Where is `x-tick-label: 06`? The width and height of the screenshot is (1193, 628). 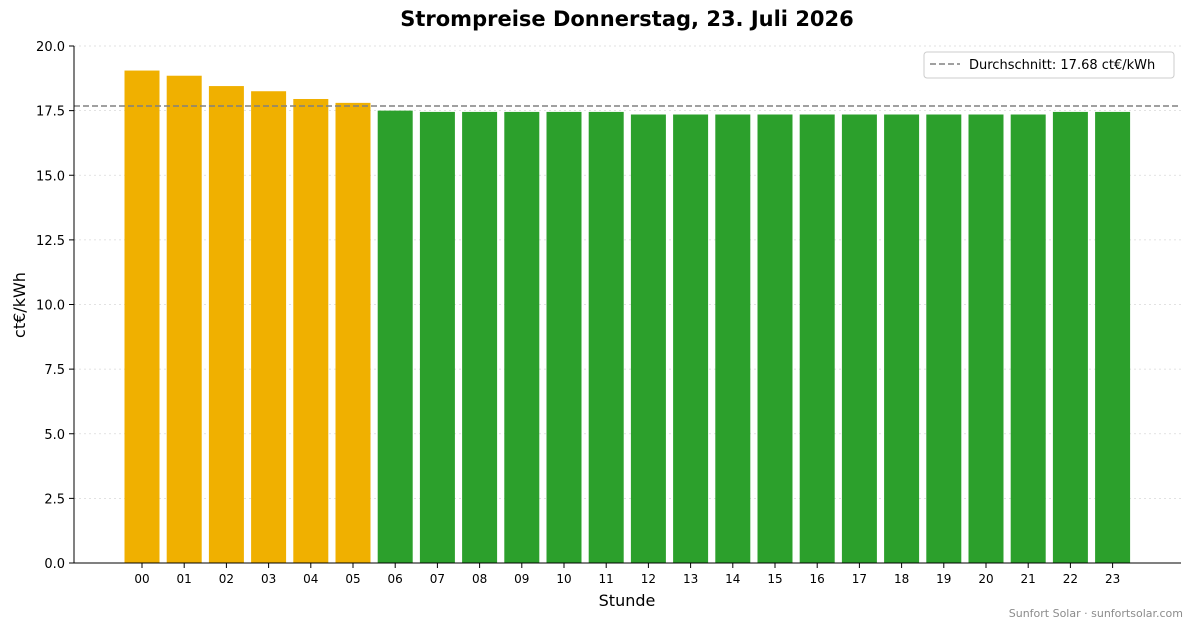 x-tick-label: 06 is located at coordinates (395, 579).